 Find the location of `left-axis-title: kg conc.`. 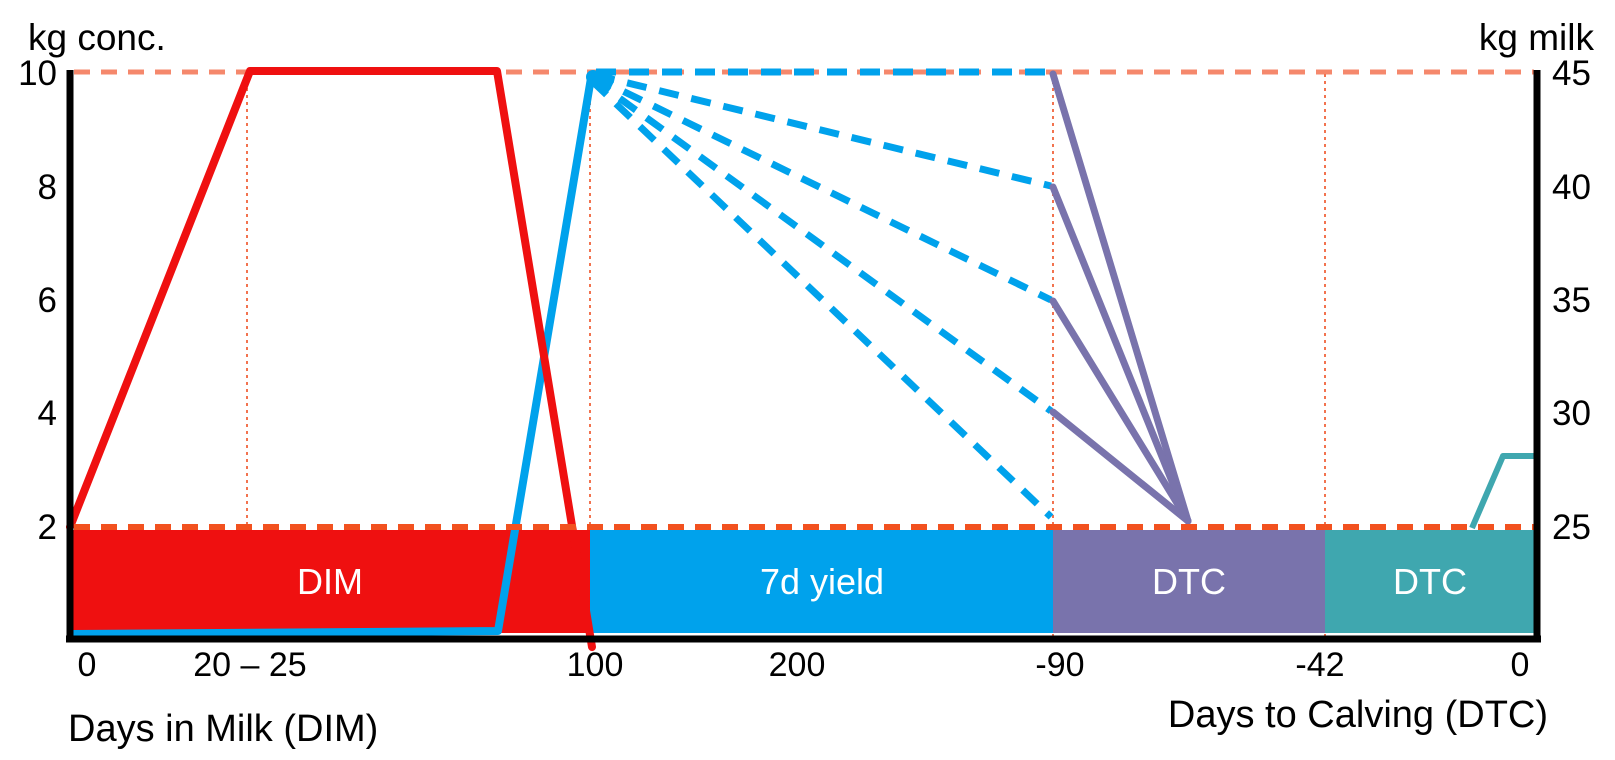

left-axis-title: kg conc. is located at coordinates (97, 37).